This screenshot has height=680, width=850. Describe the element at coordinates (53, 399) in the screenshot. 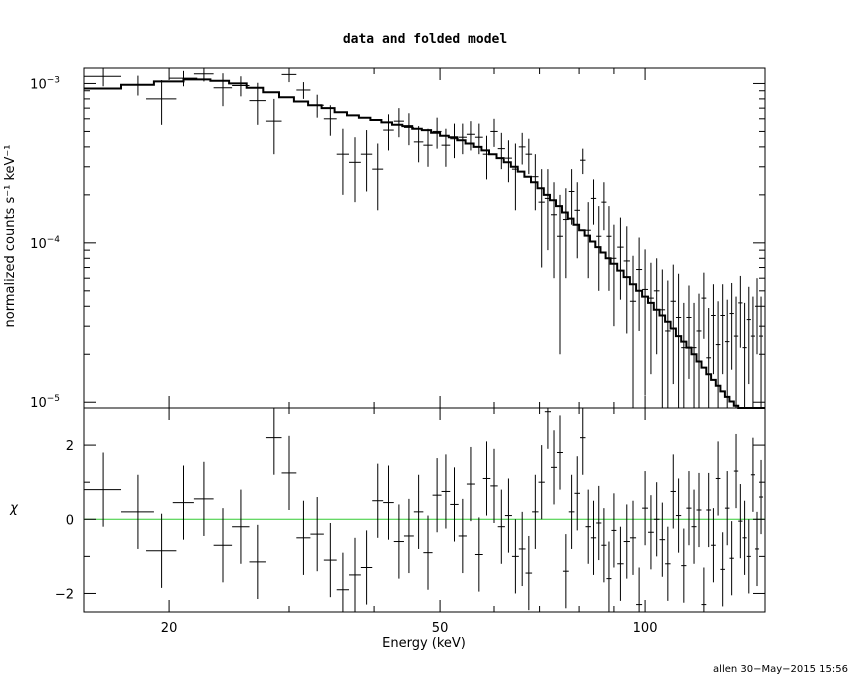

I see `y-tick-exponent: −5` at that location.